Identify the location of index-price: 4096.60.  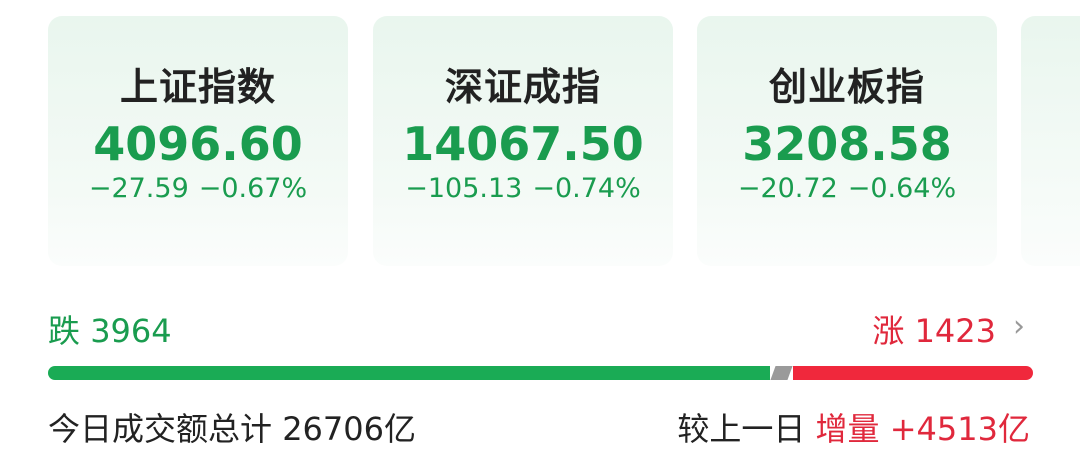
(198, 144).